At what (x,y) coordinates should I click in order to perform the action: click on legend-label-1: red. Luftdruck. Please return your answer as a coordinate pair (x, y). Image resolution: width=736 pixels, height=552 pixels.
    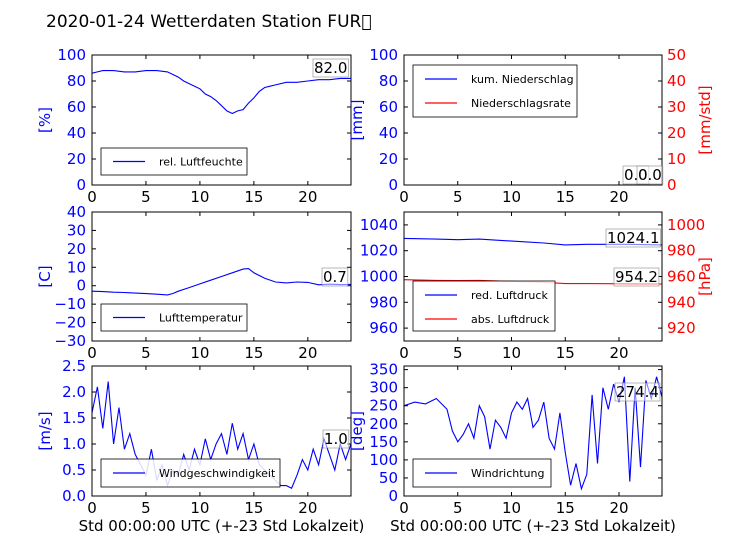
    Looking at the image, I should click on (509, 295).